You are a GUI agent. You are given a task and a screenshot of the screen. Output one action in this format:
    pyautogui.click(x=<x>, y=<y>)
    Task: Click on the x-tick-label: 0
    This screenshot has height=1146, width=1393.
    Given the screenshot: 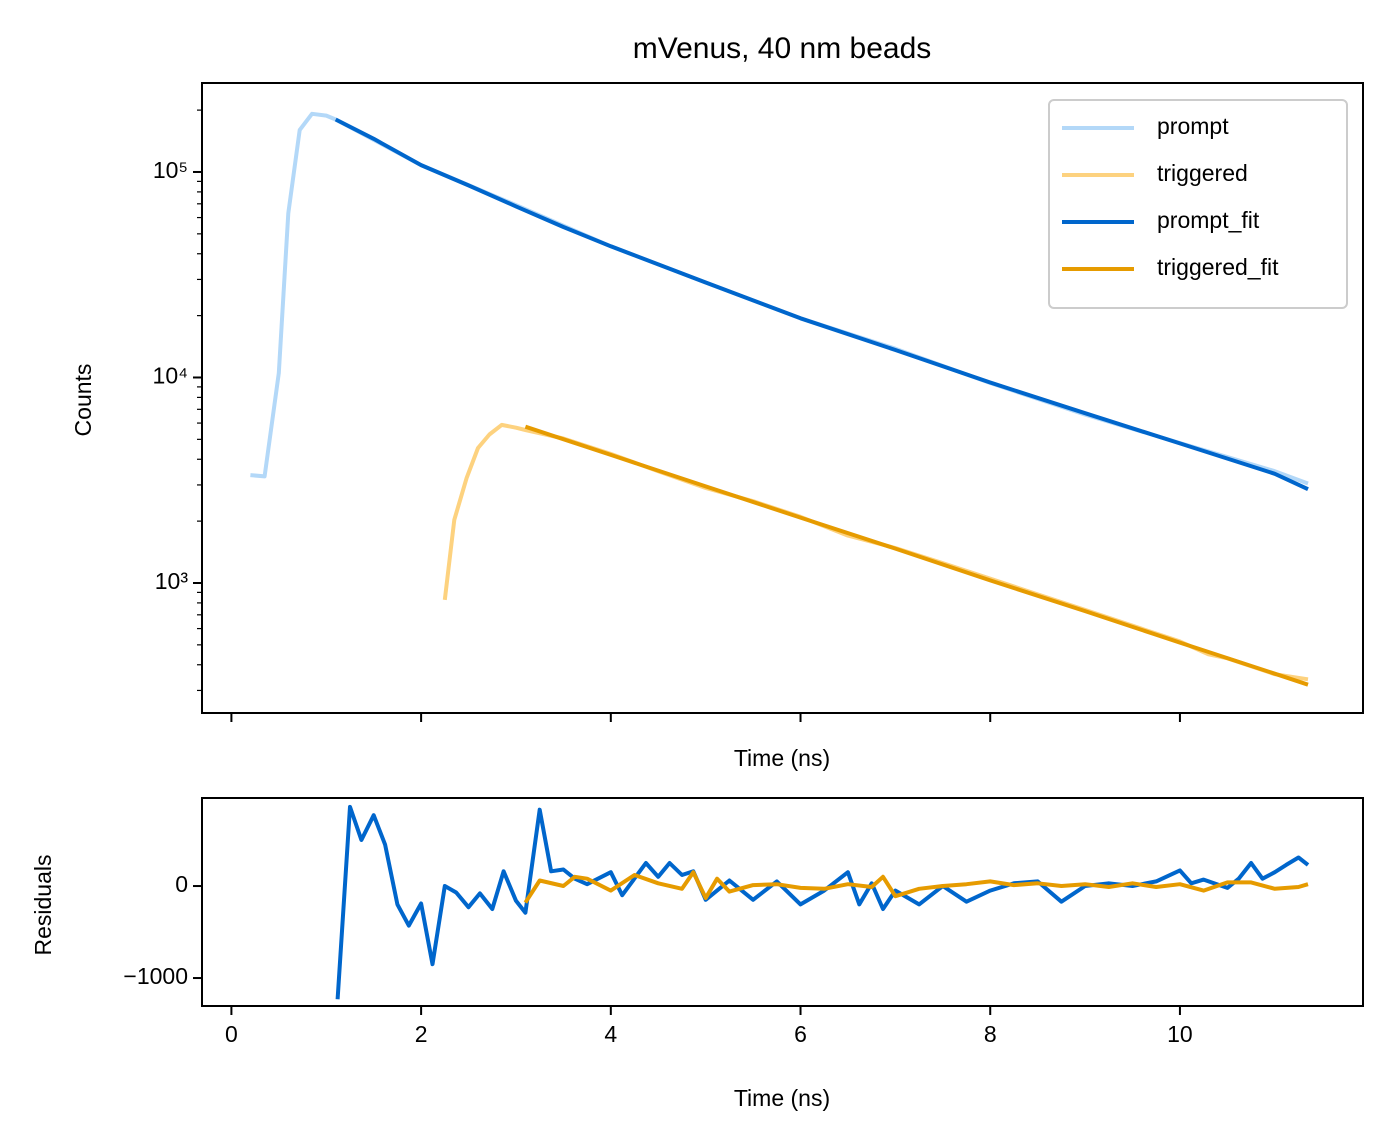 What is the action you would take?
    pyautogui.click(x=231, y=1034)
    